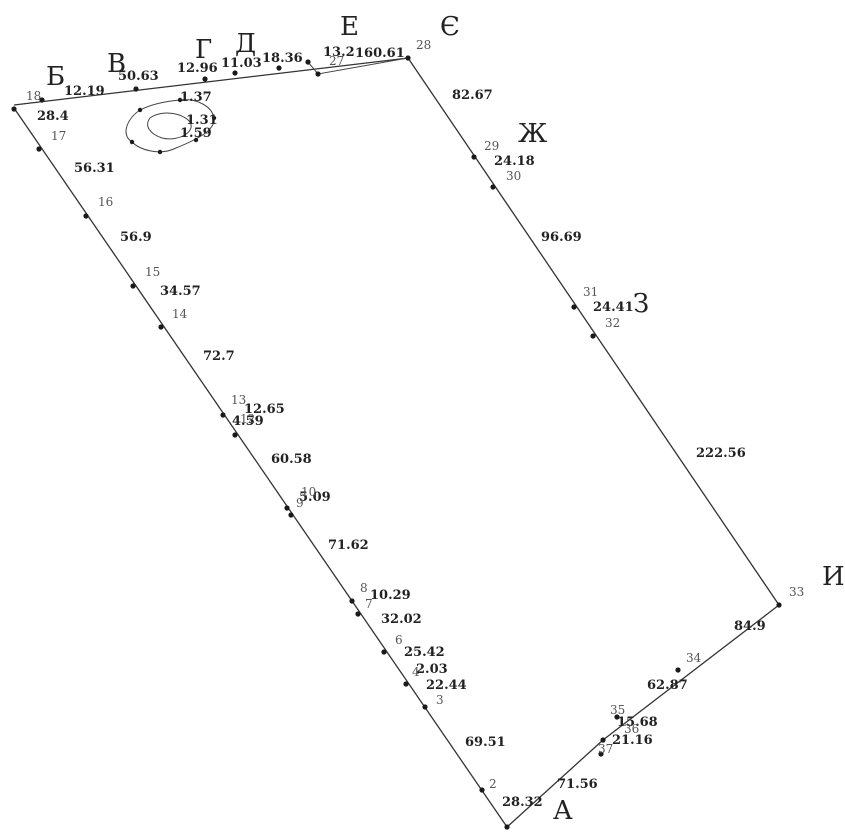 Image resolution: width=845 pixels, height=834 pixels. What do you see at coordinates (264, 409) in the screenshot?
I see `segment-length: 12.65` at bounding box center [264, 409].